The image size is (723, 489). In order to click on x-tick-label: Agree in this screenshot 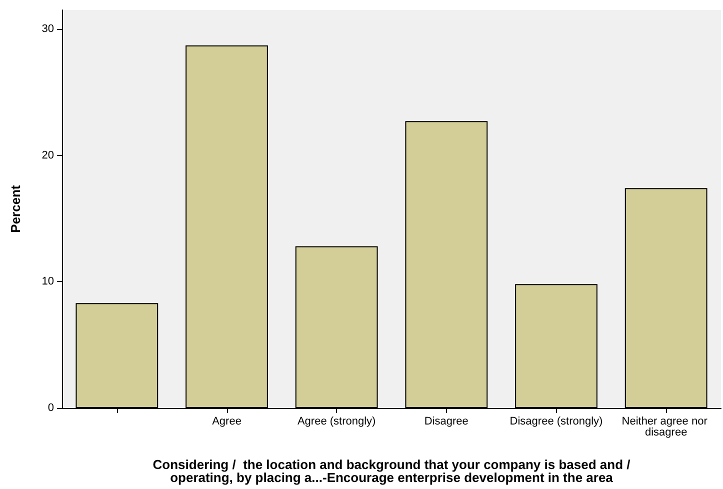, I will do `click(227, 422)`.